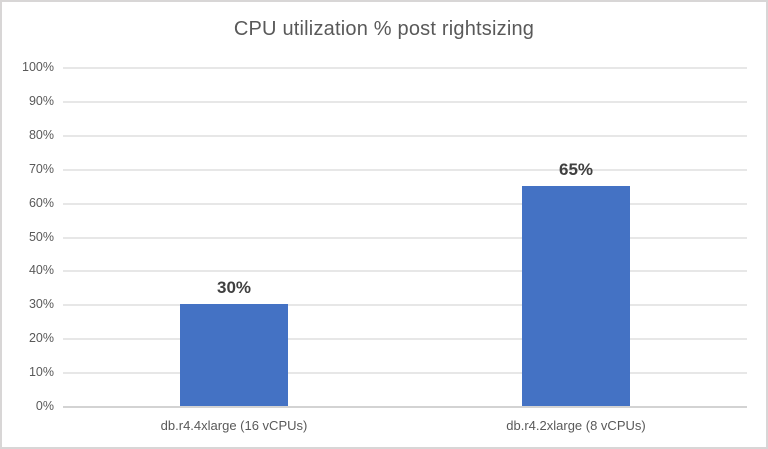  Describe the element at coordinates (41, 338) in the screenshot. I see `y-axis-tick-label: 20%` at that location.